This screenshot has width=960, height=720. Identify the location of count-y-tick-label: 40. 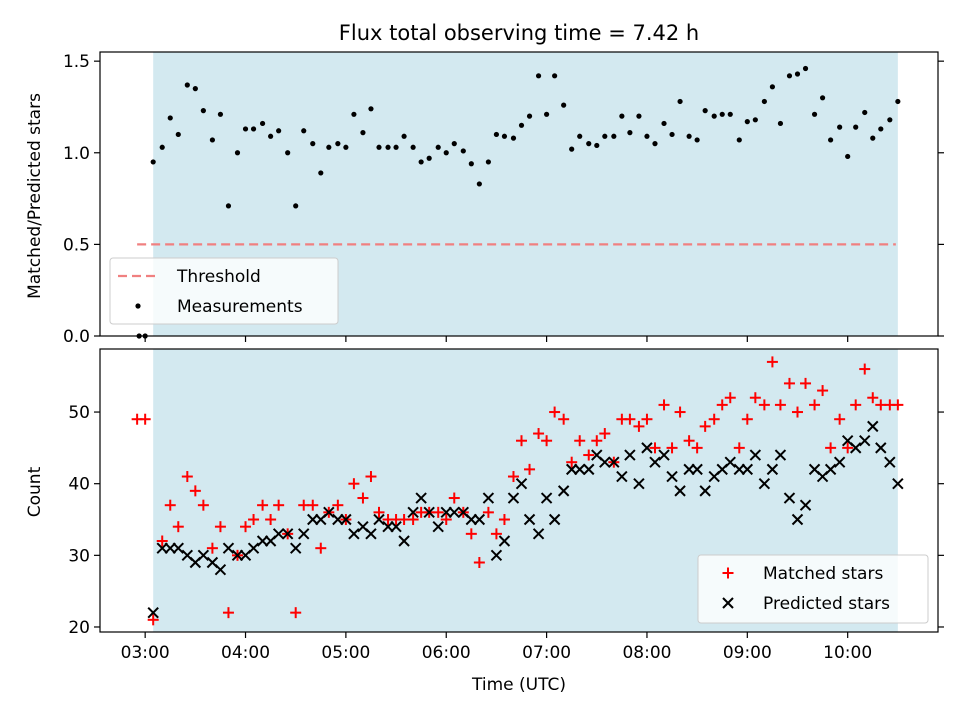
(79, 485).